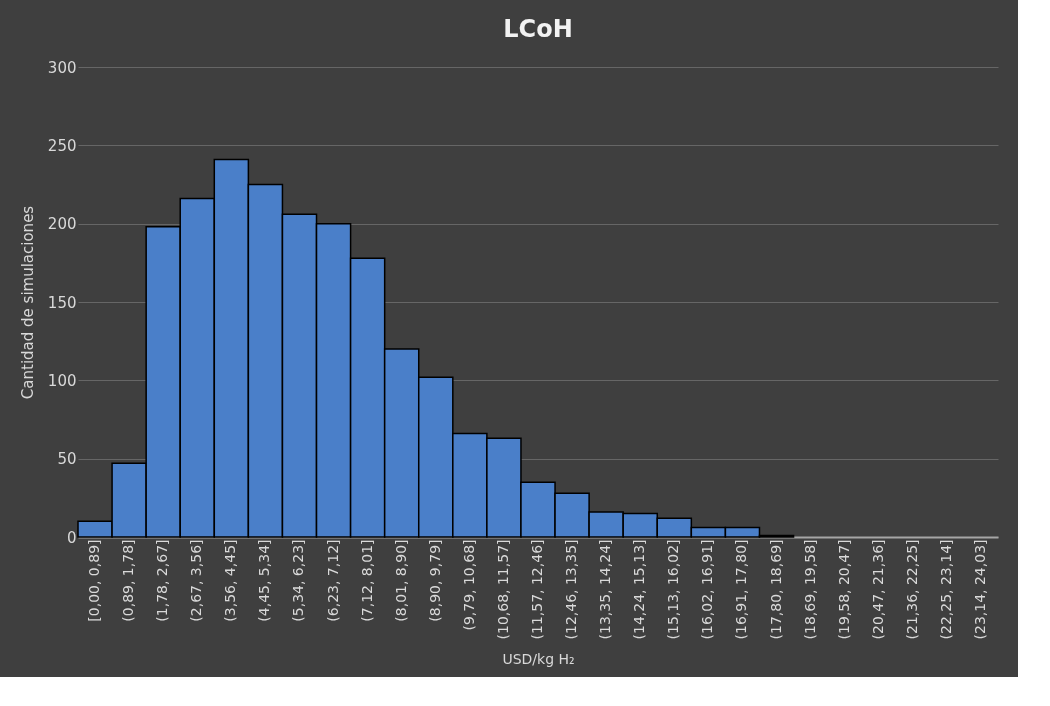 The height and width of the screenshot is (706, 1050). What do you see at coordinates (741, 589) in the screenshot?
I see `x-tick-label: (16,91, 17,80]` at bounding box center [741, 589].